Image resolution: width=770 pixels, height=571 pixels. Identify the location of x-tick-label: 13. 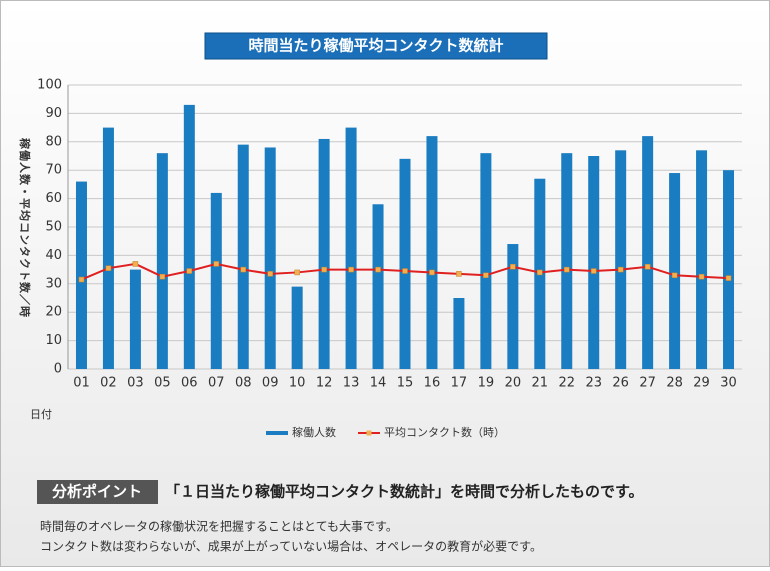
(351, 383).